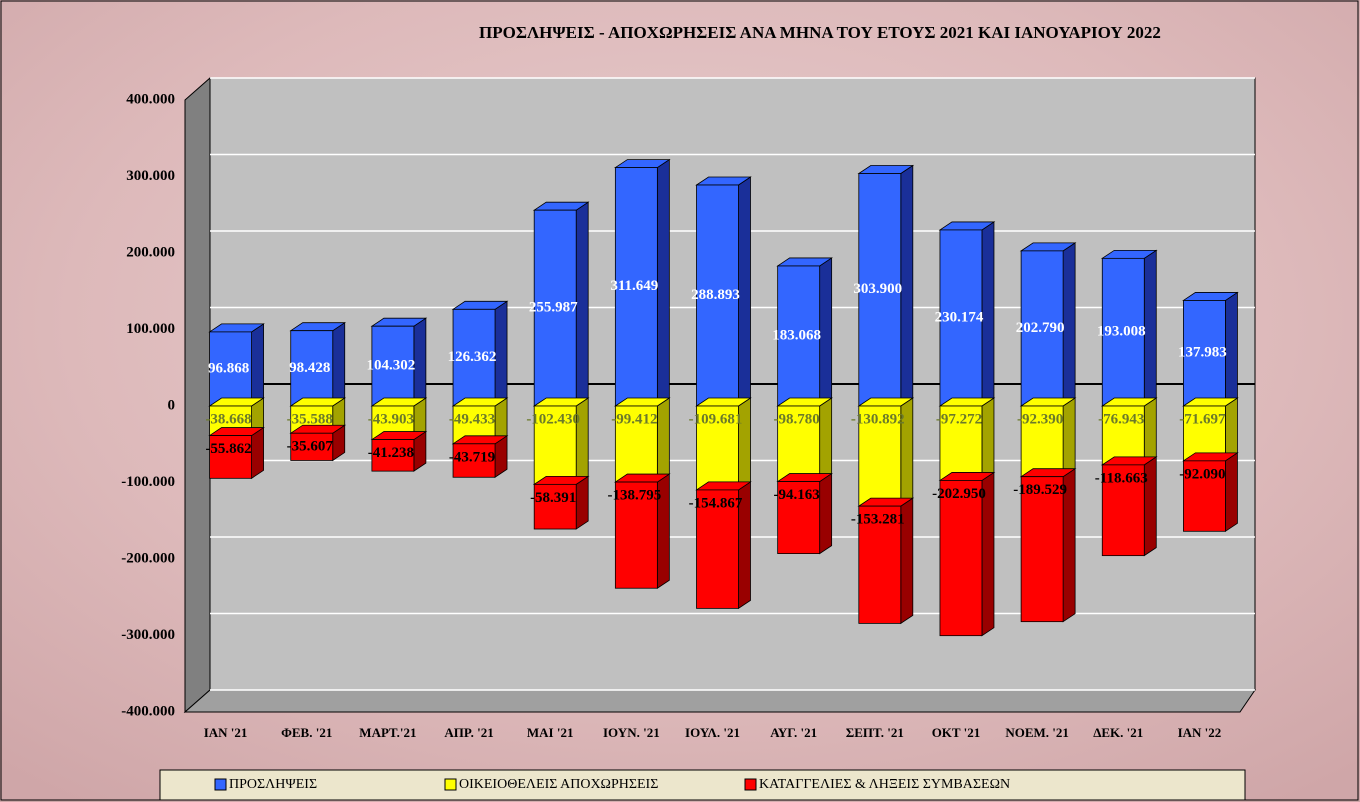 The height and width of the screenshot is (802, 1360). I want to click on y-tick-label: 200.000, so click(150, 252).